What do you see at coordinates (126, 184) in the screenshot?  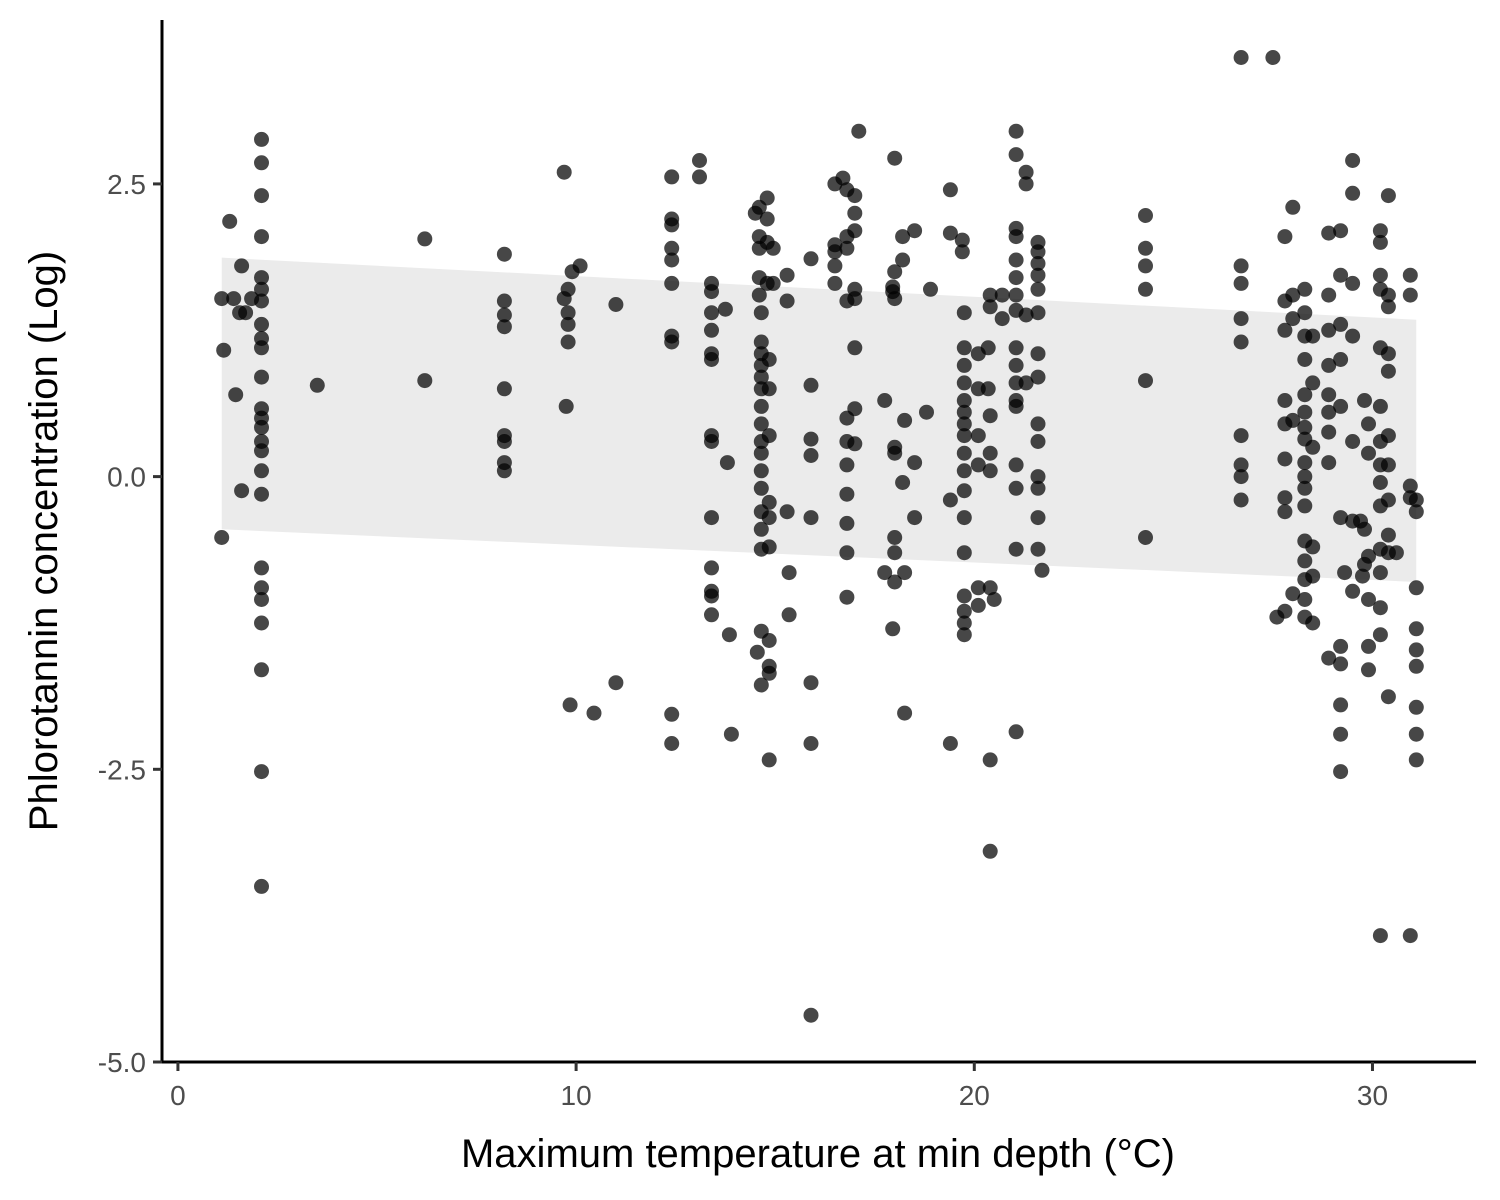 I see `y-tick-label: 2.5` at bounding box center [126, 184].